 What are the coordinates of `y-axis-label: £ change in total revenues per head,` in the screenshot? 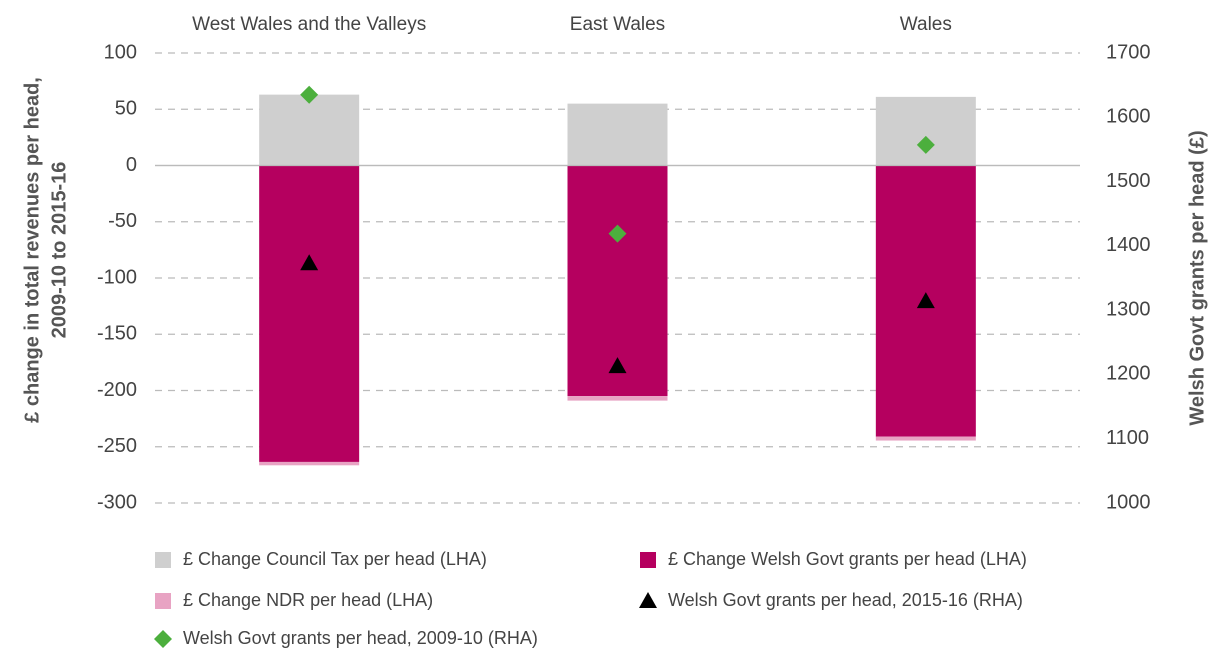 It's located at (32, 250).